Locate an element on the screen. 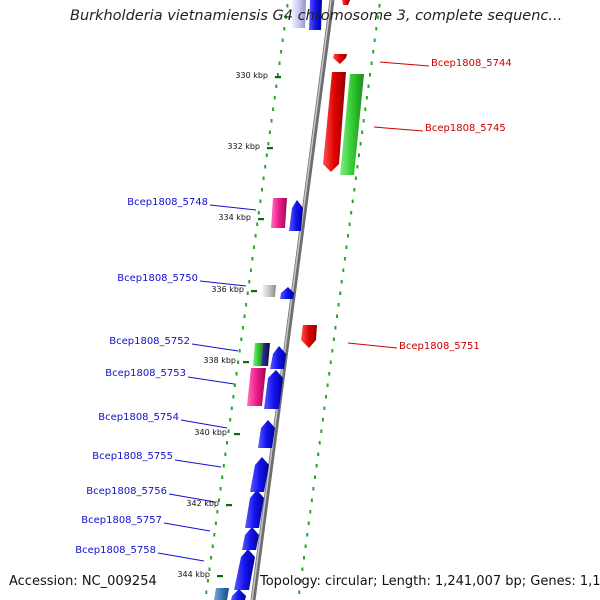 This screenshot has height=600, width=600. gene-label-bcep1808-5750: Bcep1808_5750 is located at coordinates (157, 278).